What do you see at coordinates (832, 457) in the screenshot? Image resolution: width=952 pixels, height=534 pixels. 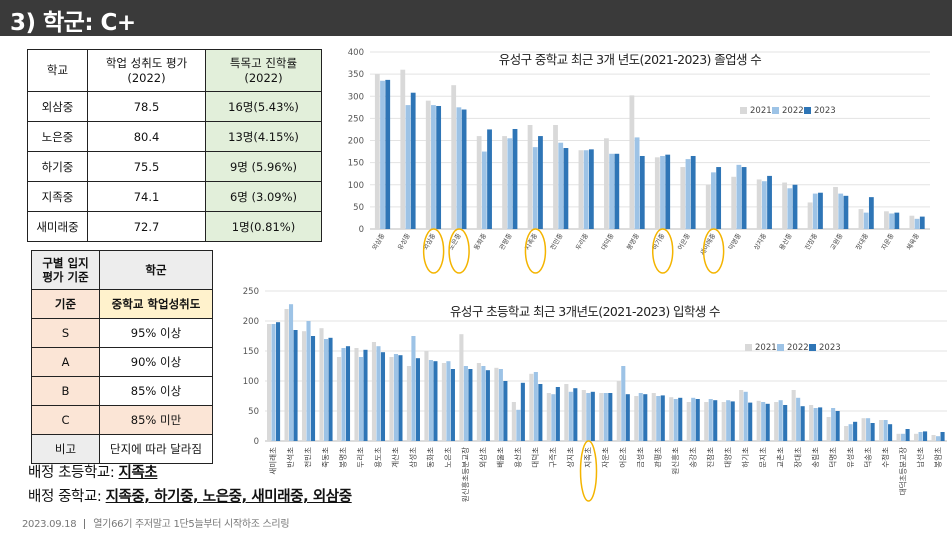 I see `chart2-x-tick-label: 덕명초` at bounding box center [832, 457].